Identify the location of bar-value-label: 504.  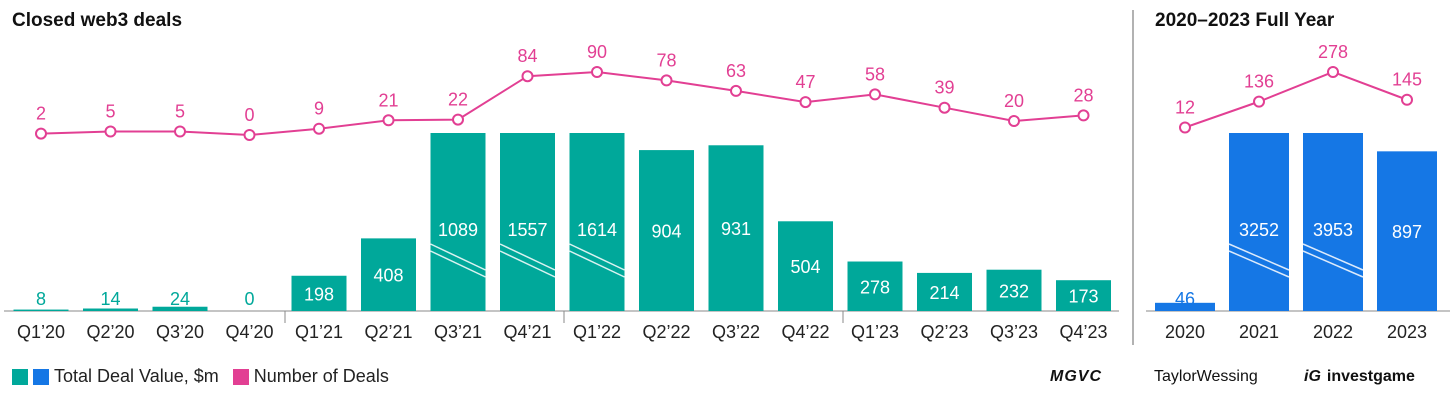
(805, 267).